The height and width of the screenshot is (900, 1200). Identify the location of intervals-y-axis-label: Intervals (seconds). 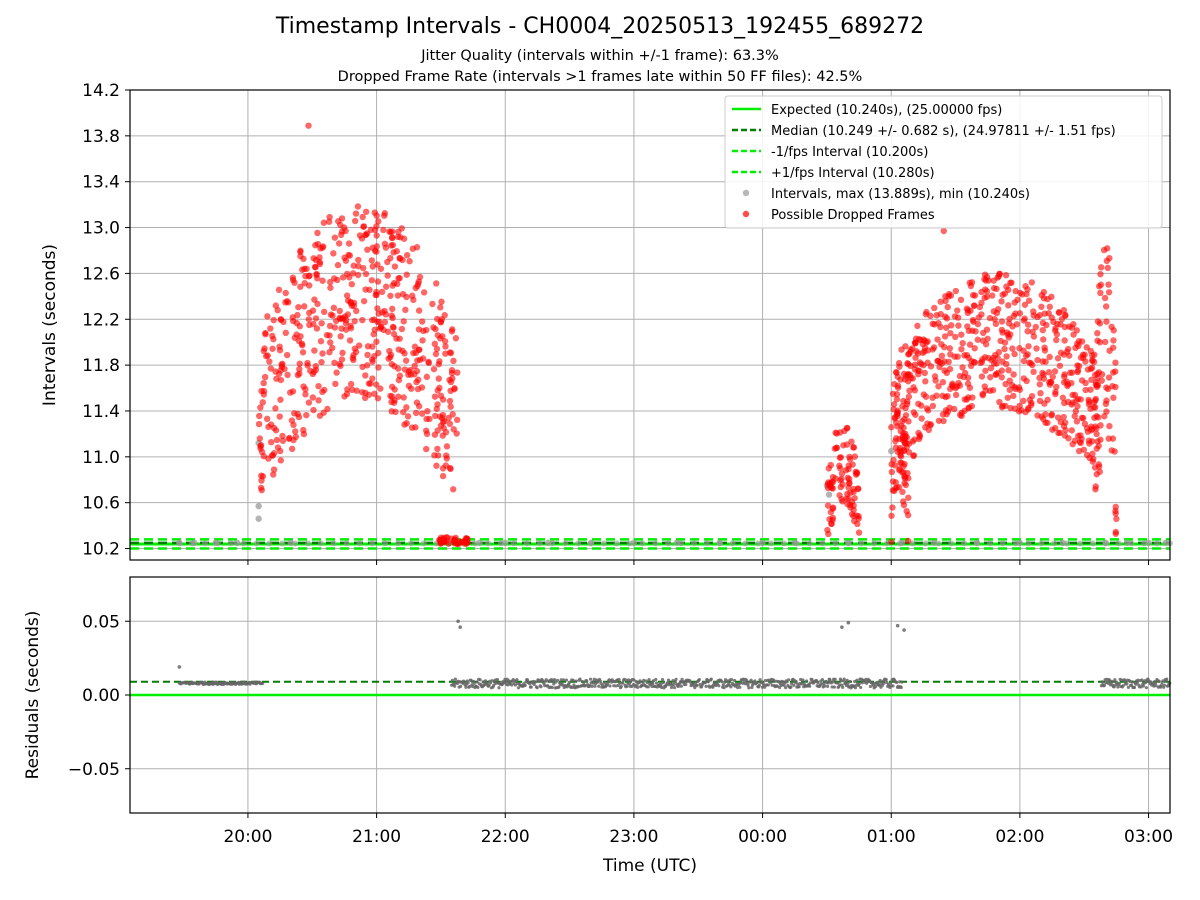
(50, 325).